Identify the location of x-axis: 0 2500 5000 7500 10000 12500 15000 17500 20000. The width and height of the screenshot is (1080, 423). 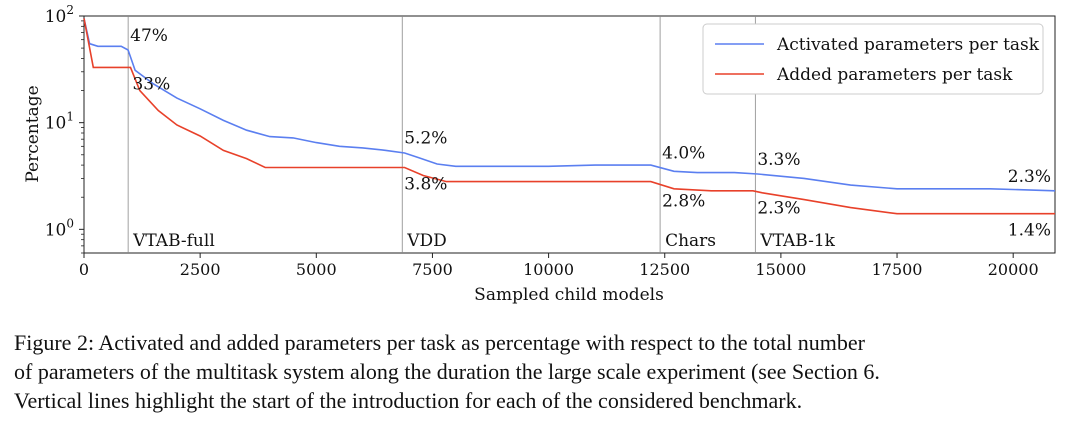
(559, 266).